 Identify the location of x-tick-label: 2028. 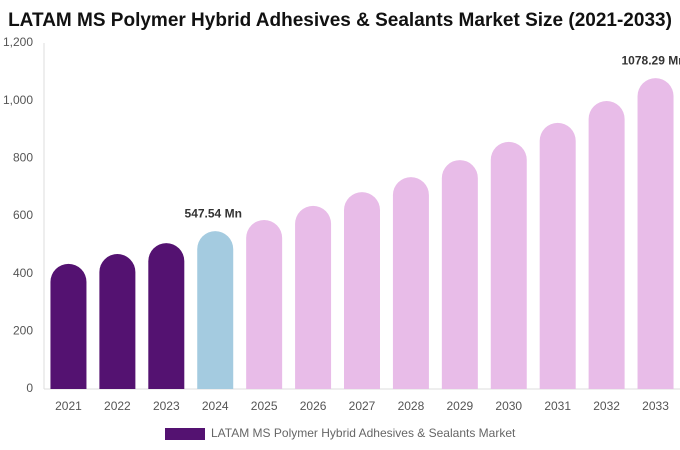
(411, 406).